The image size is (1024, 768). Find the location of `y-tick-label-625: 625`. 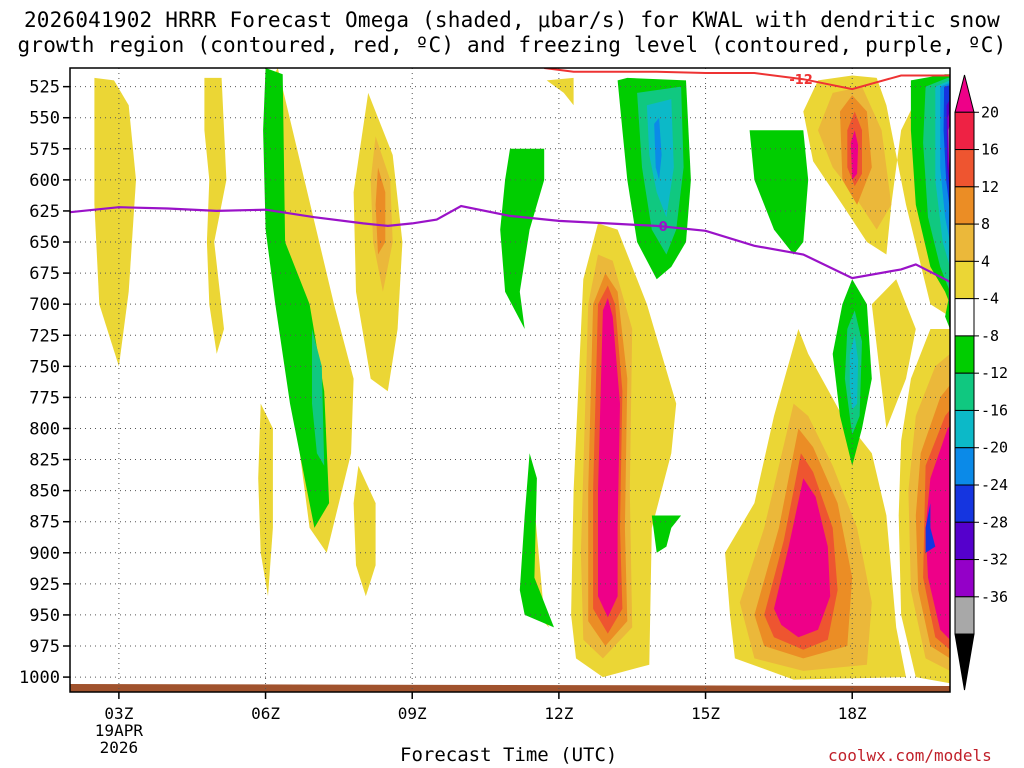

y-tick-label-625: 625 is located at coordinates (44, 212).